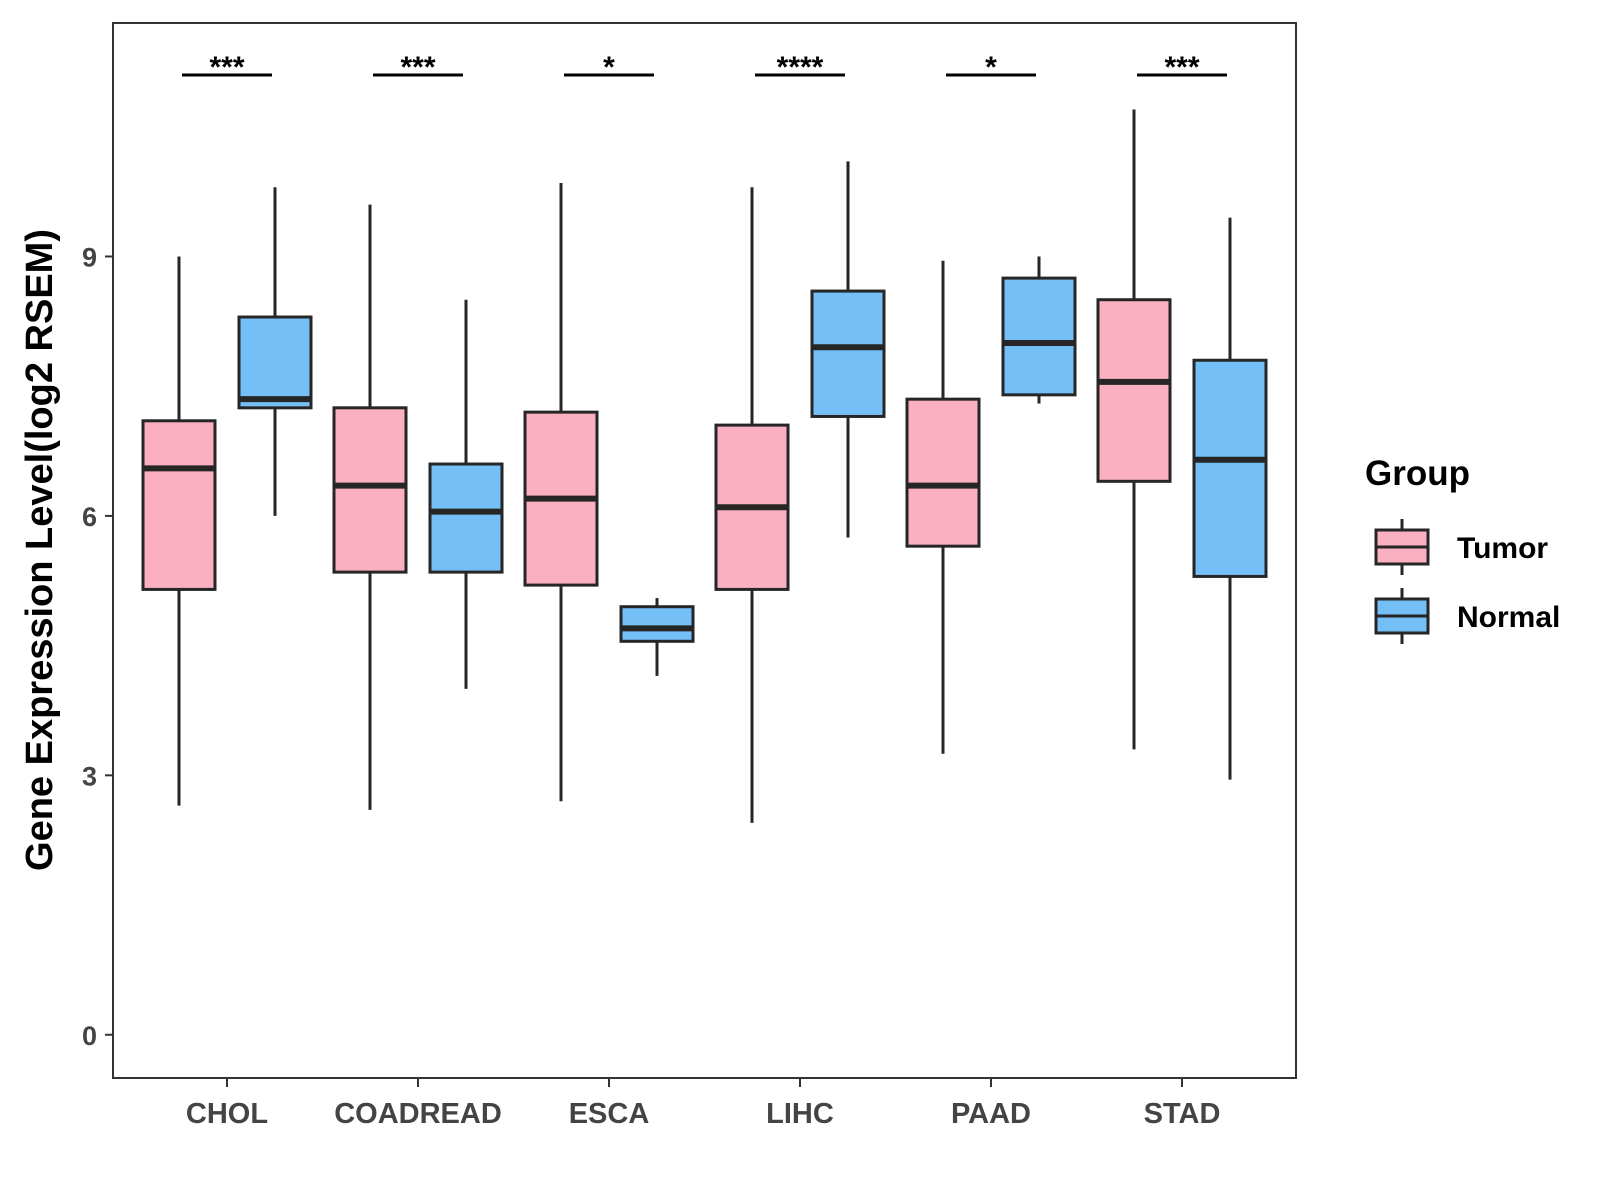 This screenshot has width=1600, height=1200. I want to click on legend-item-normal: Normal, so click(1467, 616).